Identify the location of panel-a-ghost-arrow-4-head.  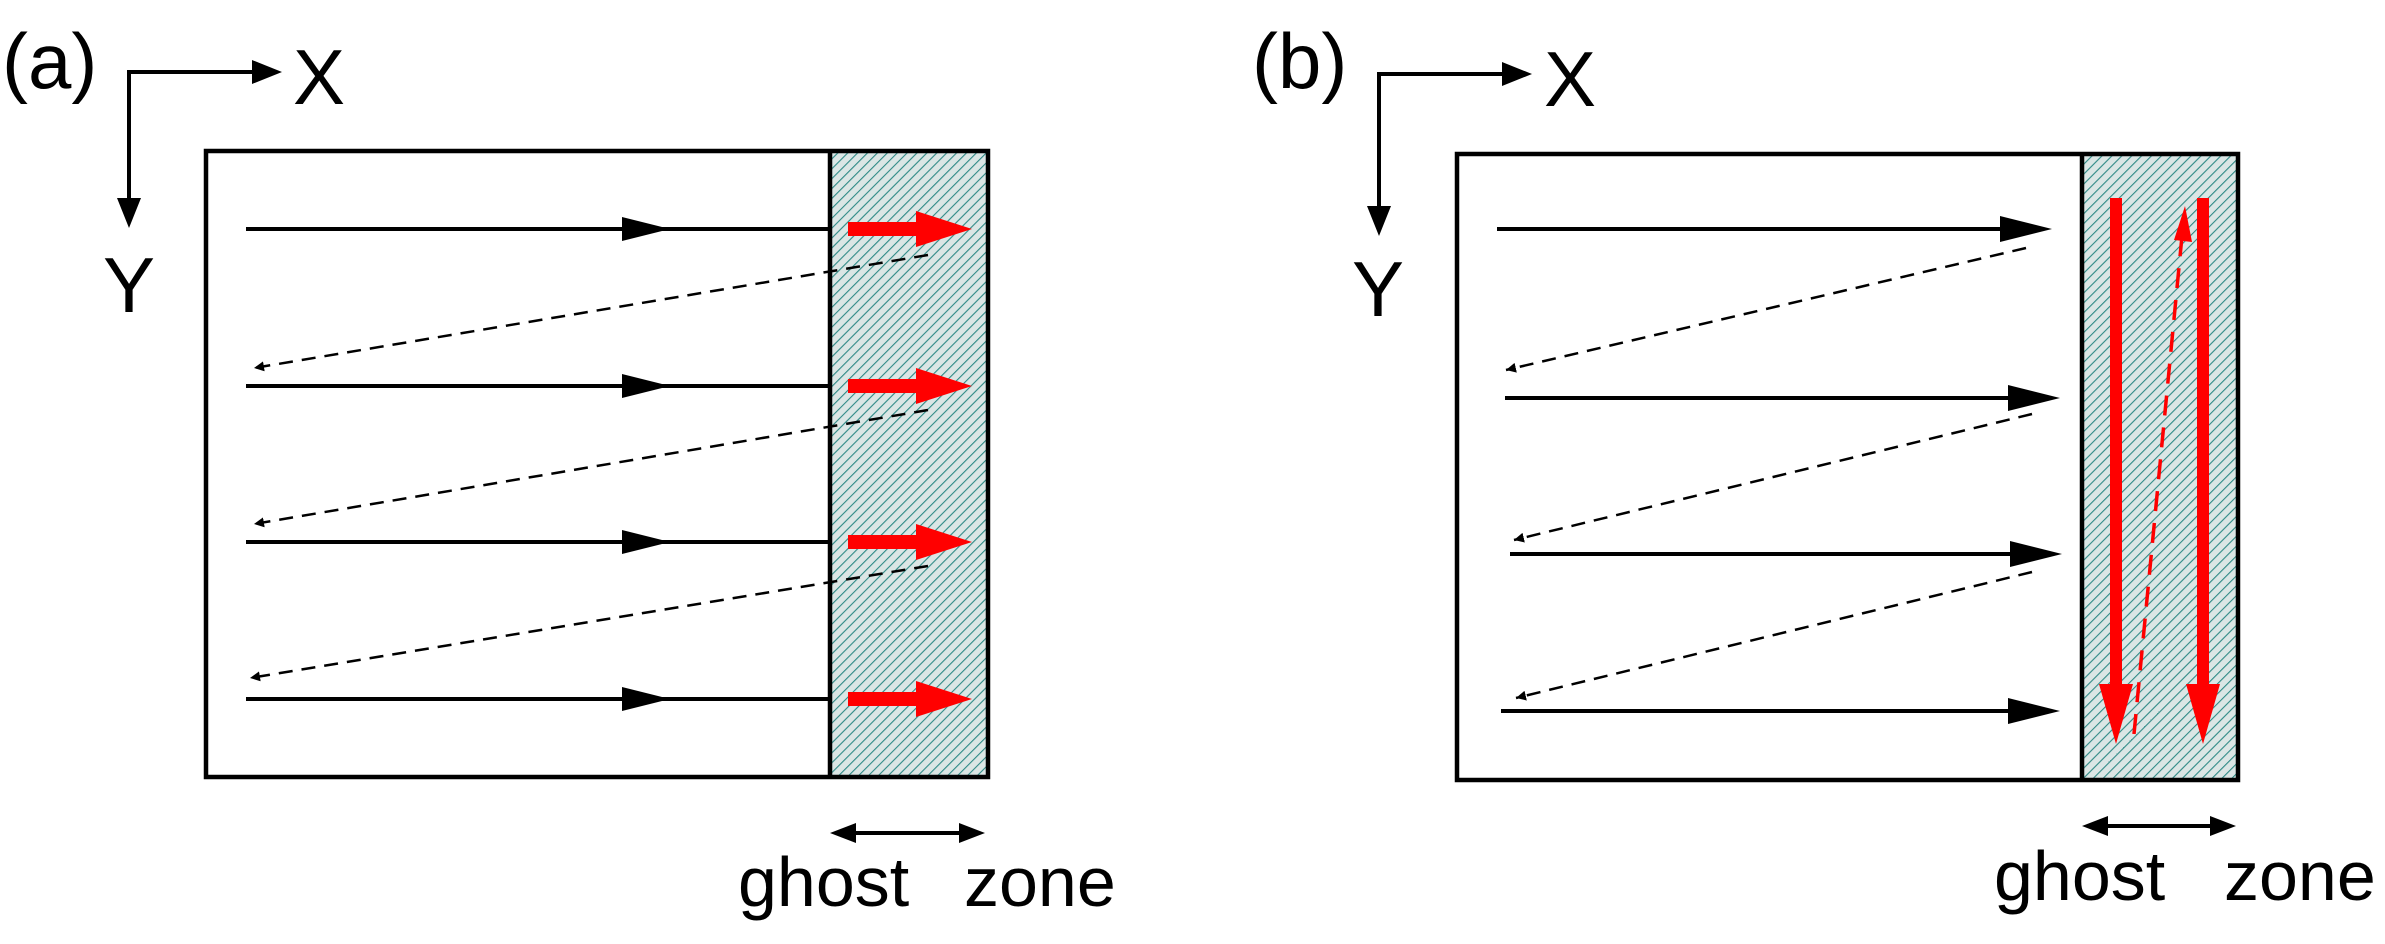
(944, 699).